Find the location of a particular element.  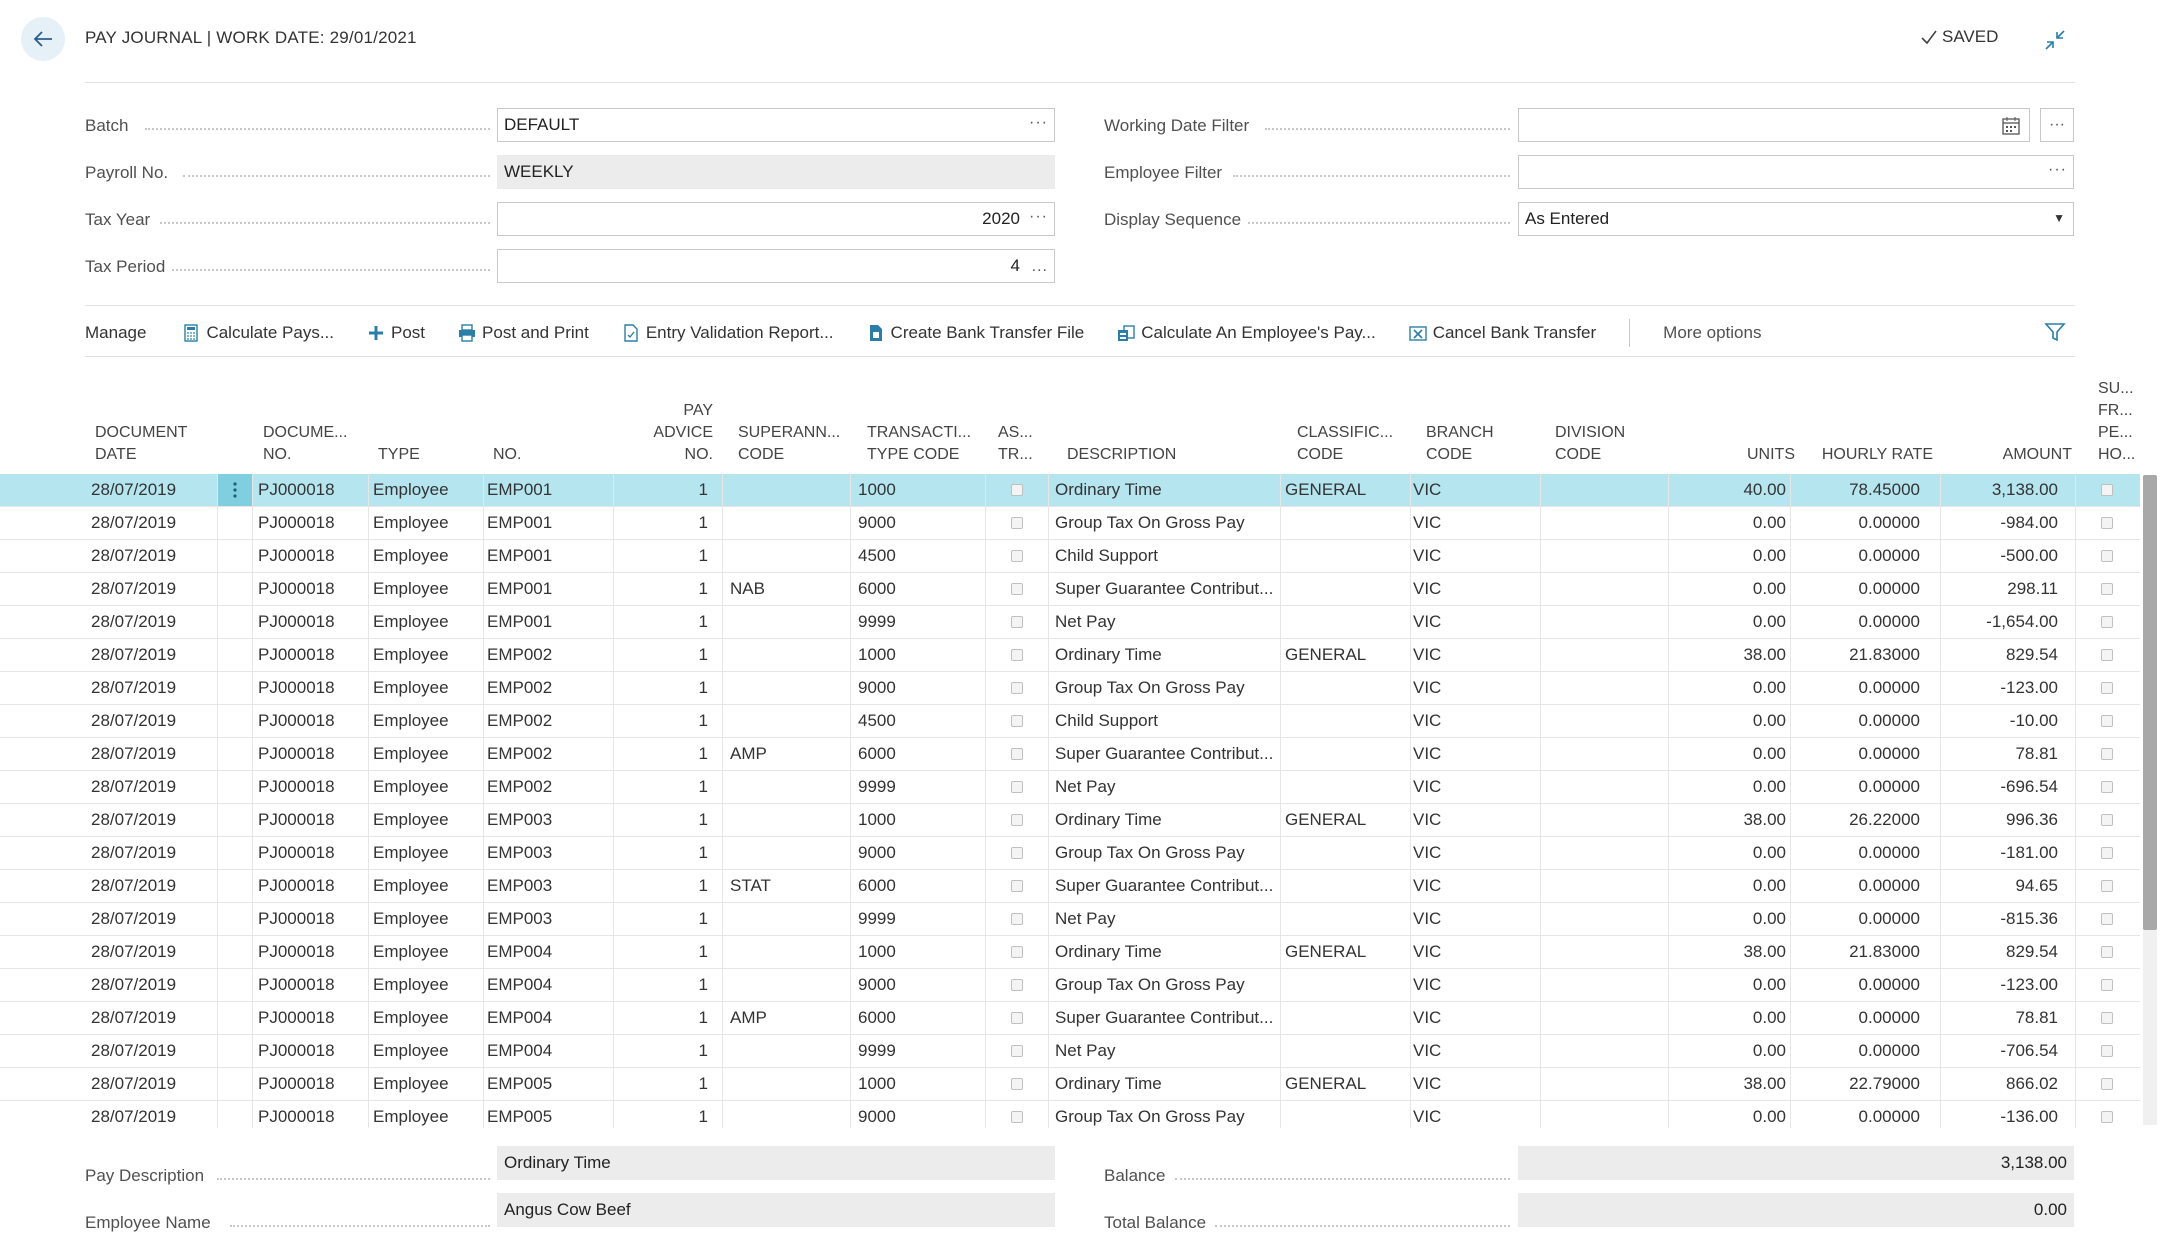

cell-transaction-type-code: 4500 is located at coordinates (877, 720).